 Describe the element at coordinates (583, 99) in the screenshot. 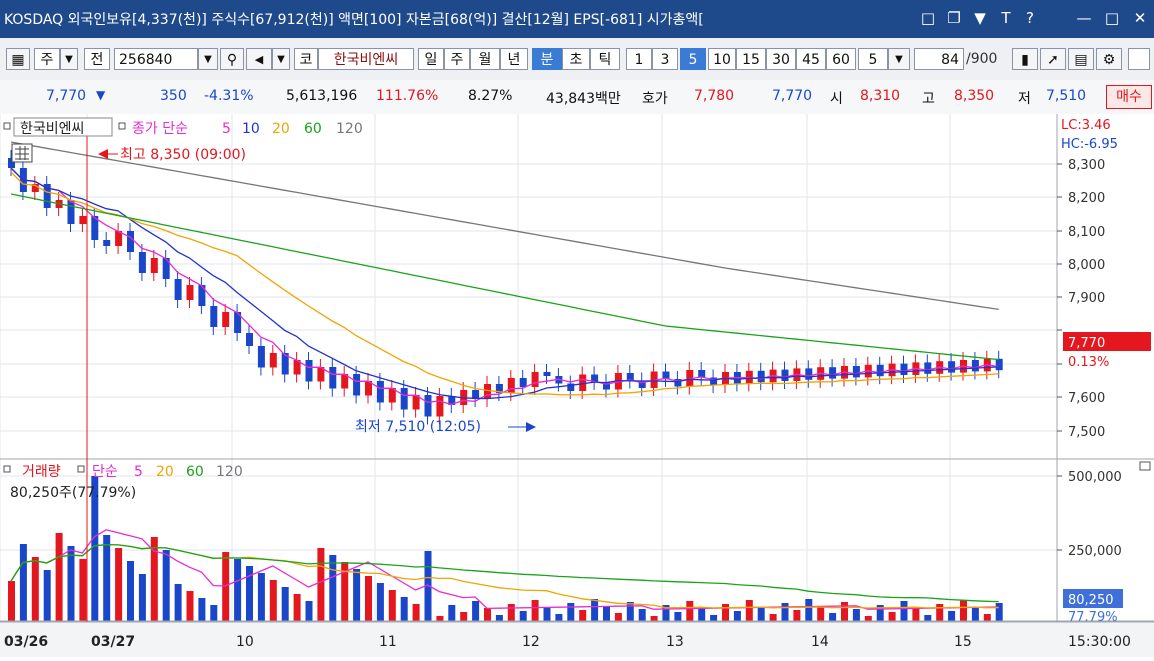

I see `trade-amount: 43,843백만` at that location.